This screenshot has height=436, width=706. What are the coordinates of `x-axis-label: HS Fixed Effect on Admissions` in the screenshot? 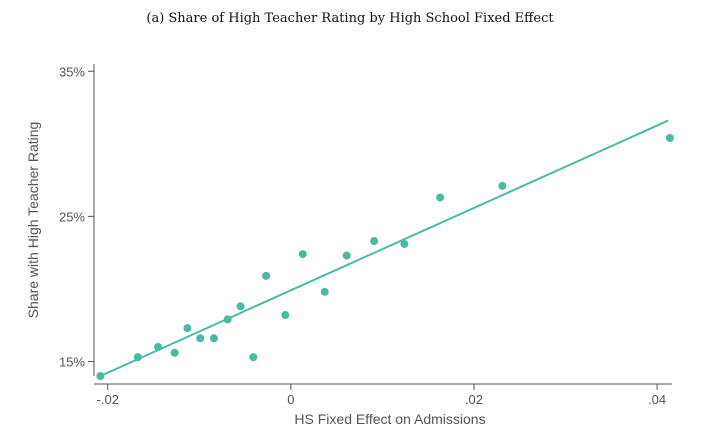 It's located at (389, 419).